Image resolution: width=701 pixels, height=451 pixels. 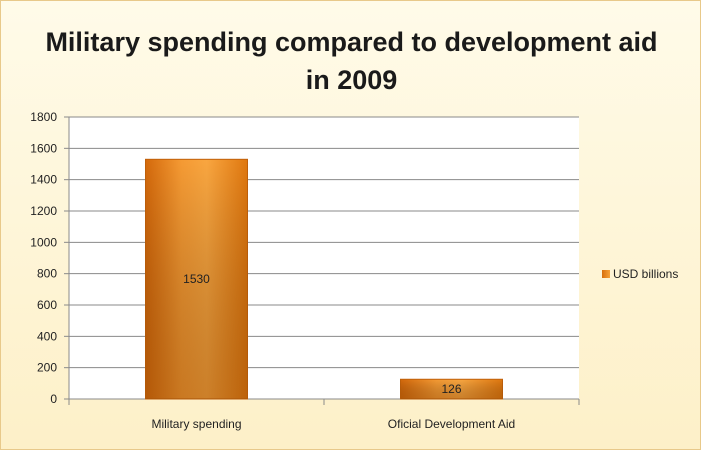 What do you see at coordinates (351, 80) in the screenshot?
I see `chart-title-line-2: in 2009` at bounding box center [351, 80].